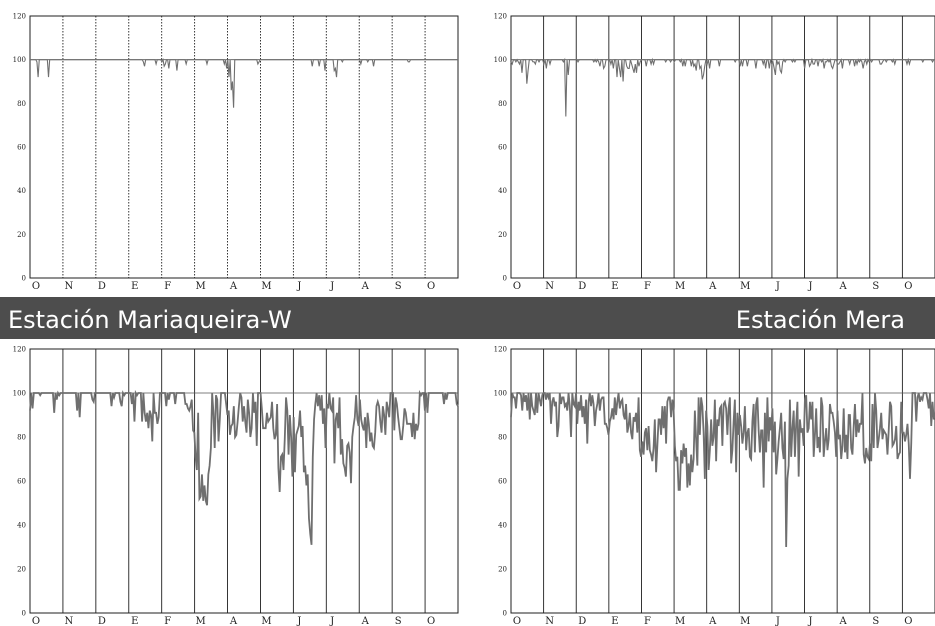  What do you see at coordinates (820, 320) in the screenshot?
I see `banner-label-right: Estación Mera` at bounding box center [820, 320].